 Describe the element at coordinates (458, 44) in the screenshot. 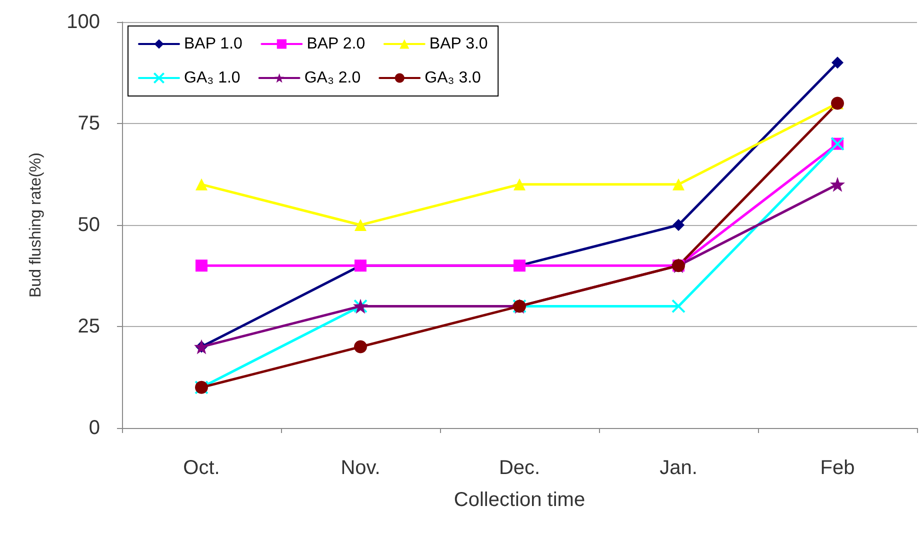

I see `legend-label: BAP 3.0` at that location.